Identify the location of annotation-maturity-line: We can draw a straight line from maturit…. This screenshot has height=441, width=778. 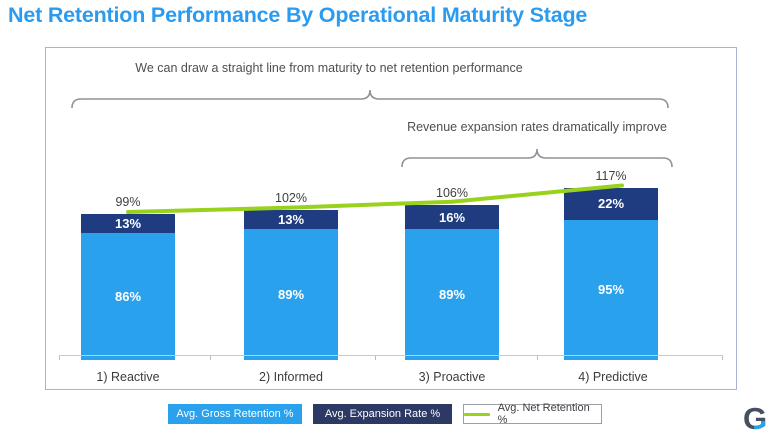
(329, 68).